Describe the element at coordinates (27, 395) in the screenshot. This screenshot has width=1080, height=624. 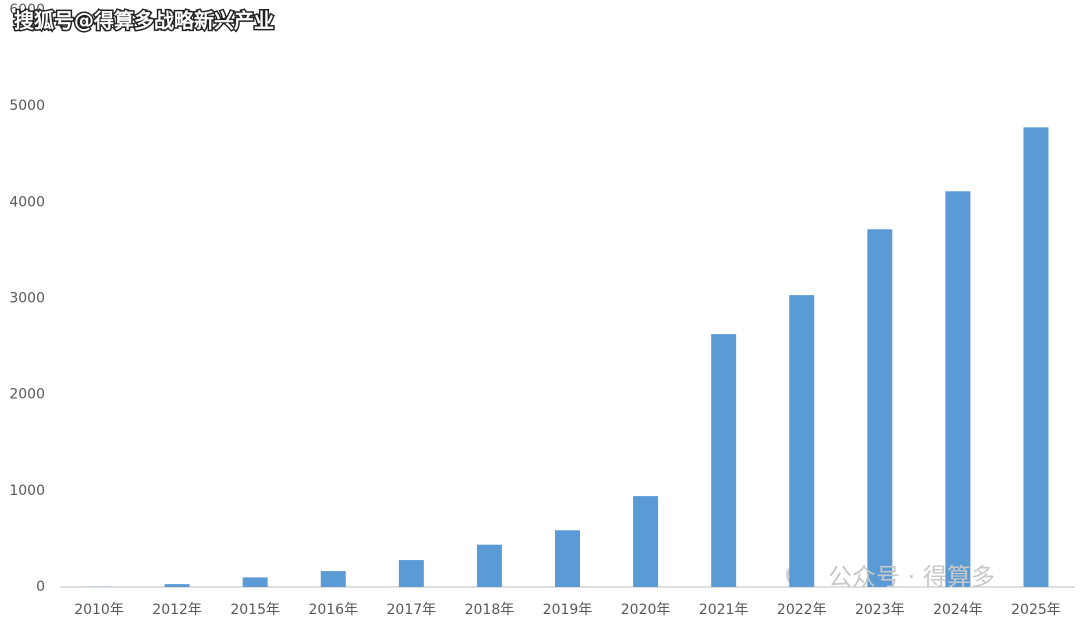
I see `y-tick-label: 2000` at that location.